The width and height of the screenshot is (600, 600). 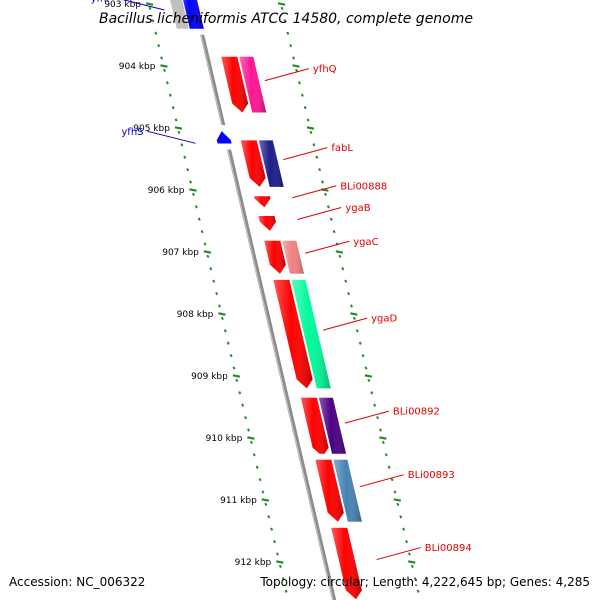 I want to click on gene-label-ygaB: ygaB, so click(x=357, y=208).